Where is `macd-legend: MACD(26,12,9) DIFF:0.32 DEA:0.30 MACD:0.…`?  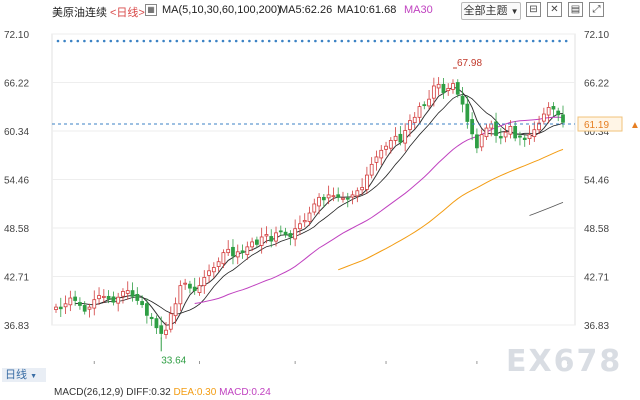
macd-legend: MACD(26,12,9) DIFF:0.32 DEA:0.30 MACD:0.… is located at coordinates (162, 392).